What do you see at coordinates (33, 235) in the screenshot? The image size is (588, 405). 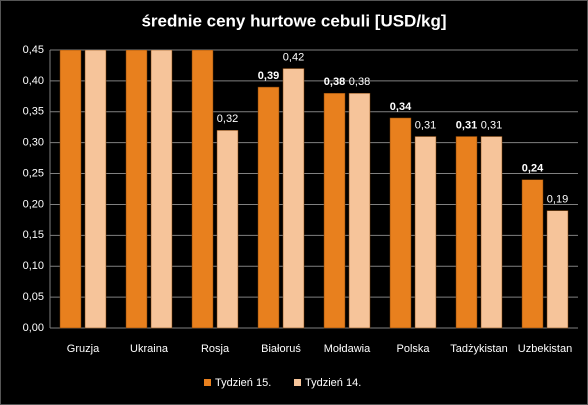 I see `y-tick-label: 0,15` at bounding box center [33, 235].